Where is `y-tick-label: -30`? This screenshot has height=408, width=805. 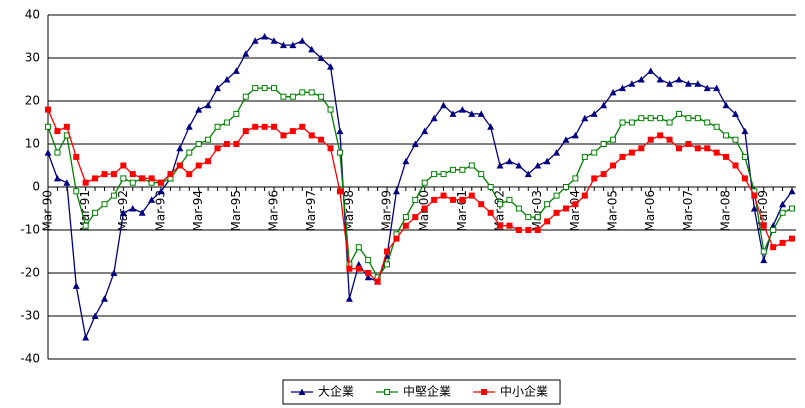
y-tick-label: -30 is located at coordinates (30, 316).